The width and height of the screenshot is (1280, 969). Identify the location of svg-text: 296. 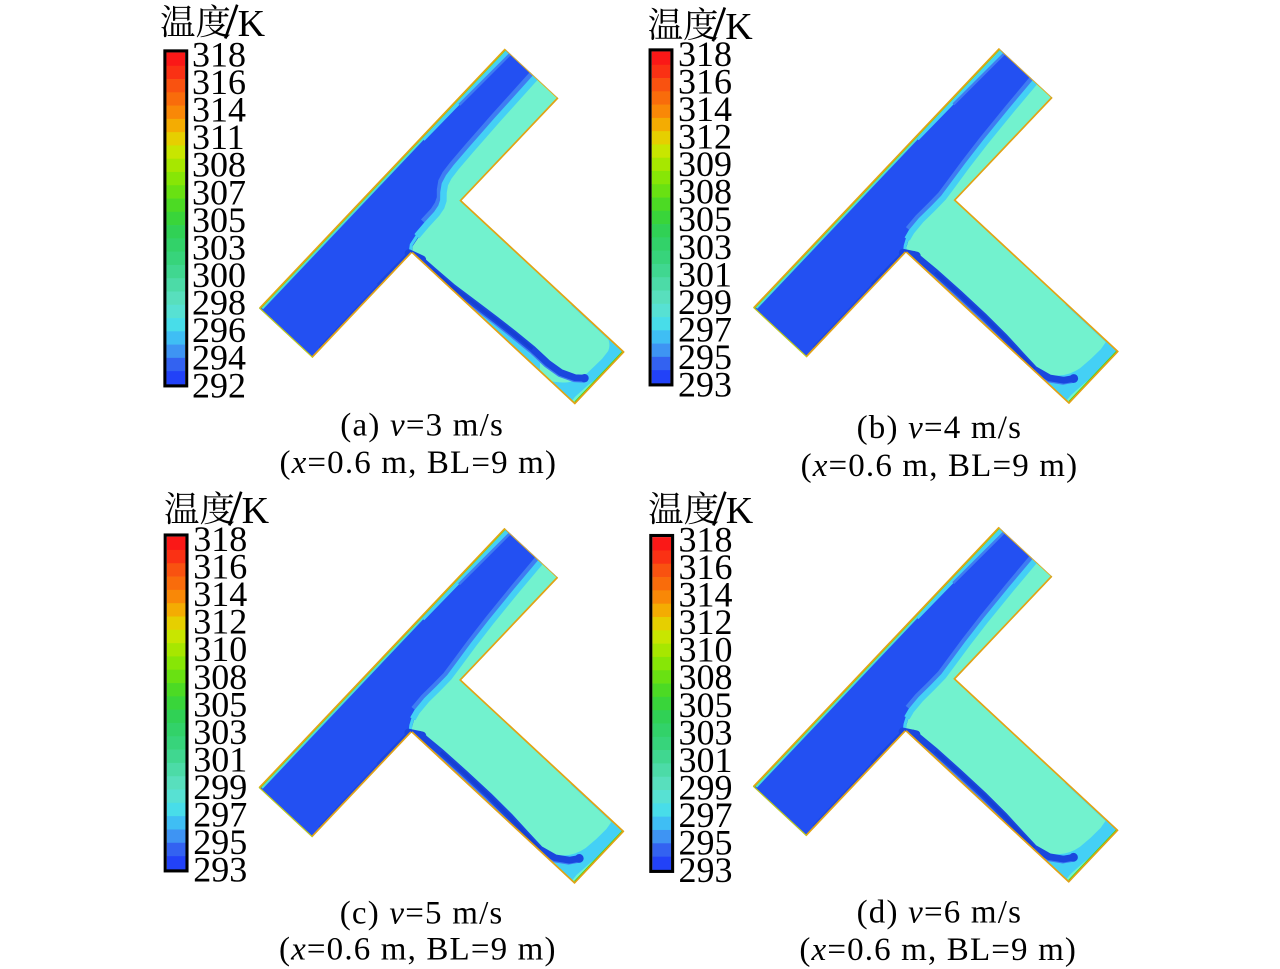
(219, 330).